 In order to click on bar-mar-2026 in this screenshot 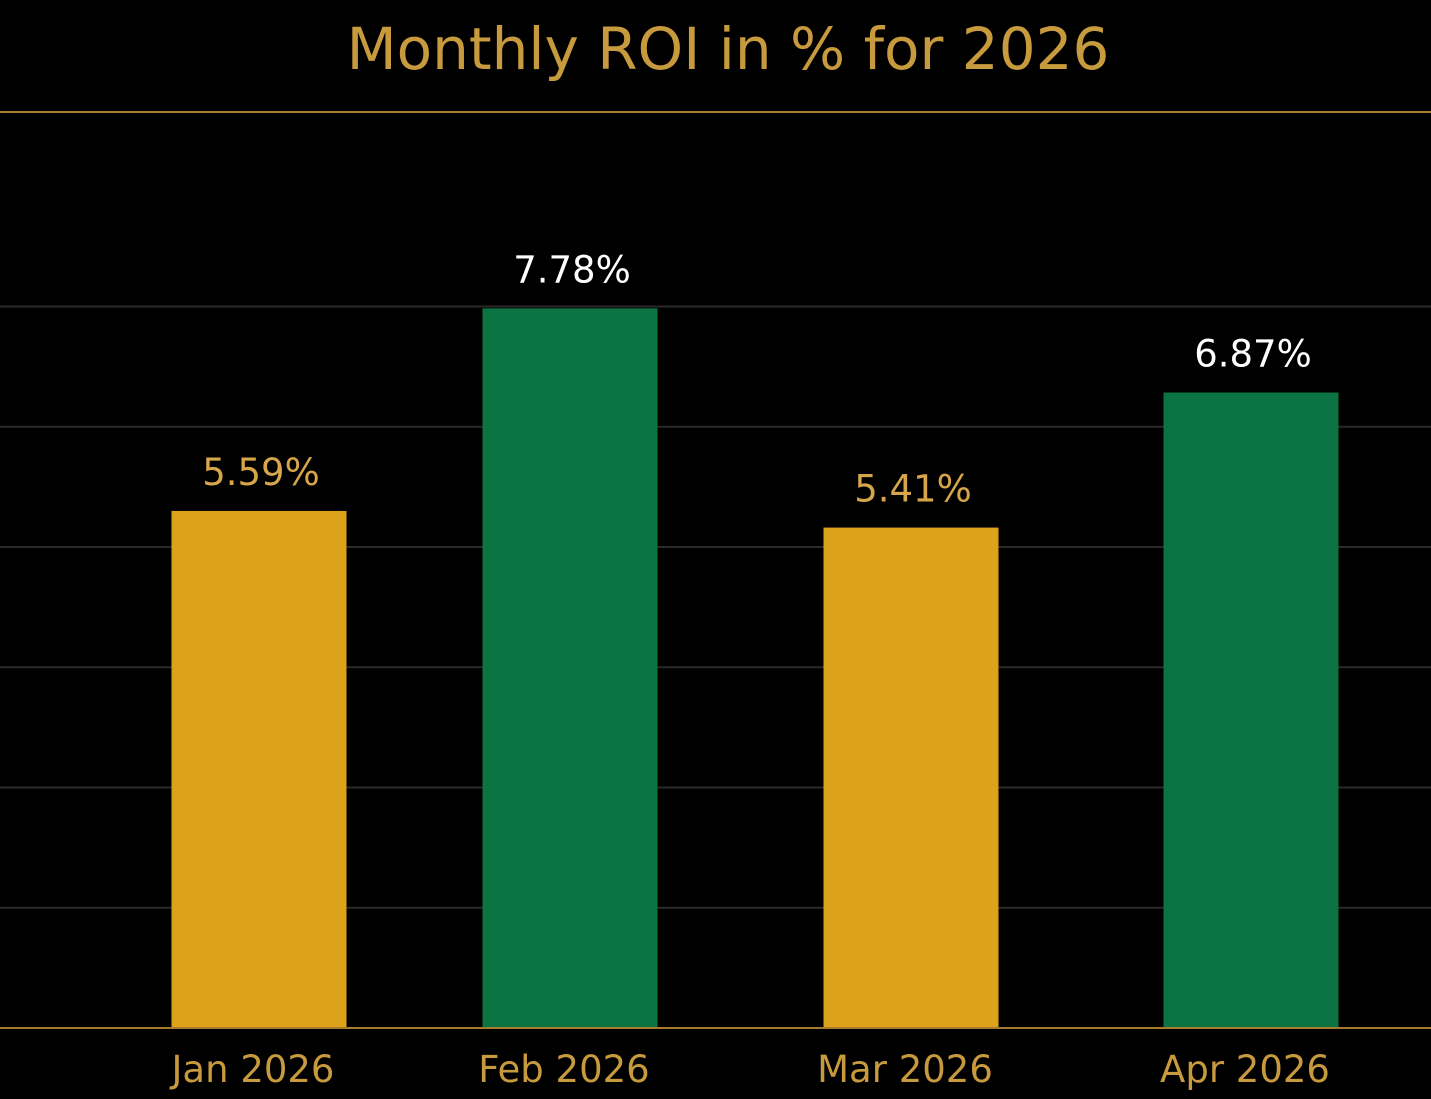, I will do `click(911, 777)`.